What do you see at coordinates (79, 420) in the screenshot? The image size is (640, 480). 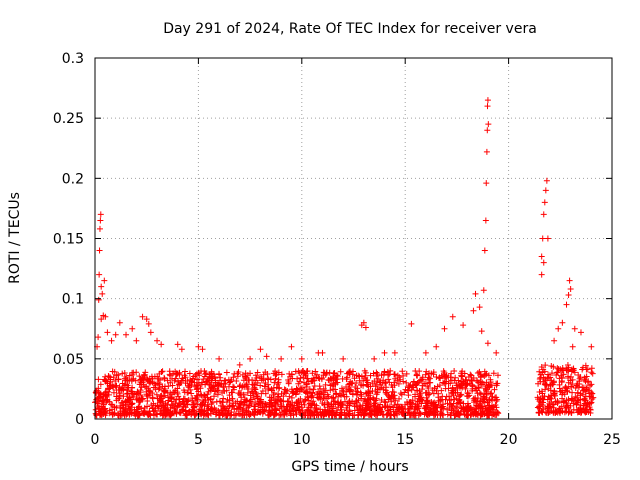 I see `y-tick-label: 0` at bounding box center [79, 420].